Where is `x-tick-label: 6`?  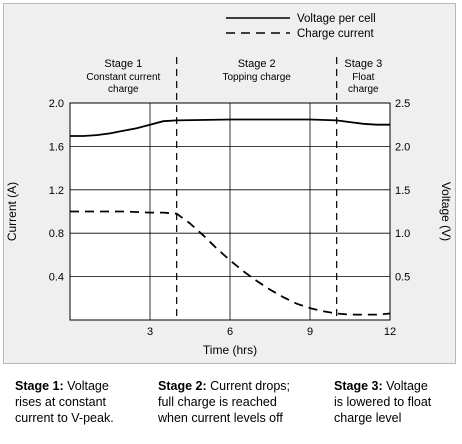 x-tick-label: 6 is located at coordinates (230, 332).